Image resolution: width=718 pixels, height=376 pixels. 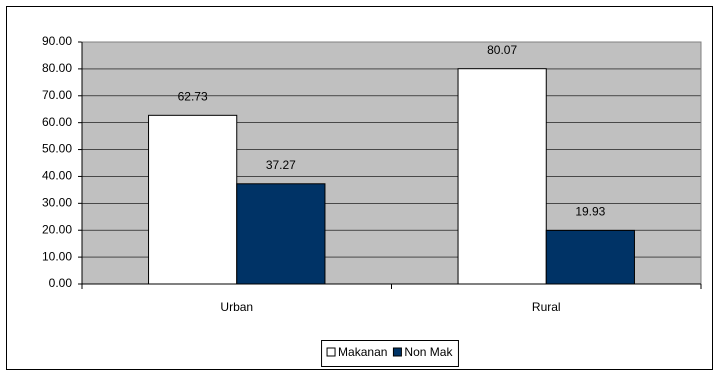 I want to click on value-label: 62.73, so click(x=193, y=96).